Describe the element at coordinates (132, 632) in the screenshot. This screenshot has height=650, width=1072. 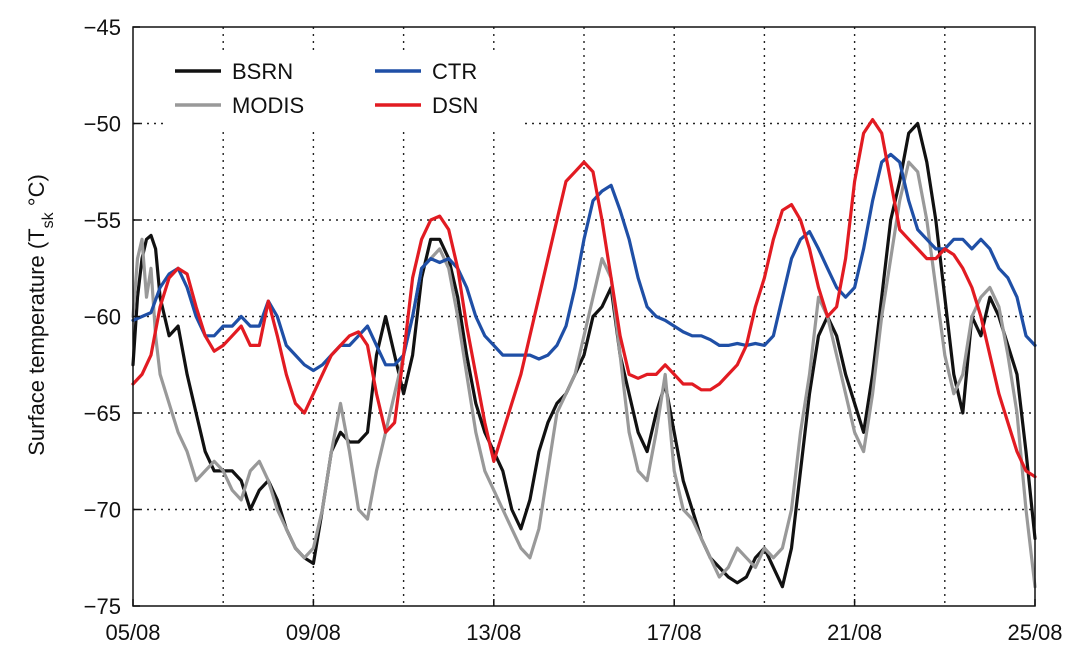
I see `x-tick-label: 05/08` at that location.